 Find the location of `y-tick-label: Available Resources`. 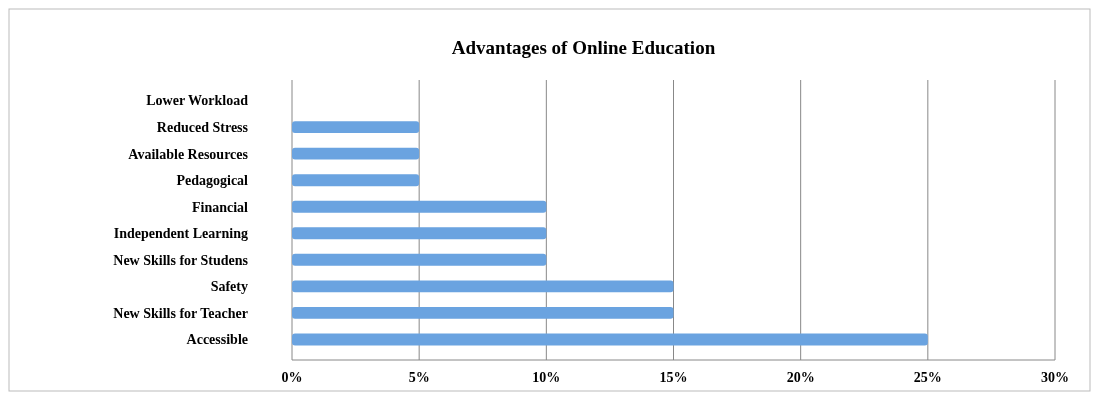

y-tick-label: Available Resources is located at coordinates (188, 154).